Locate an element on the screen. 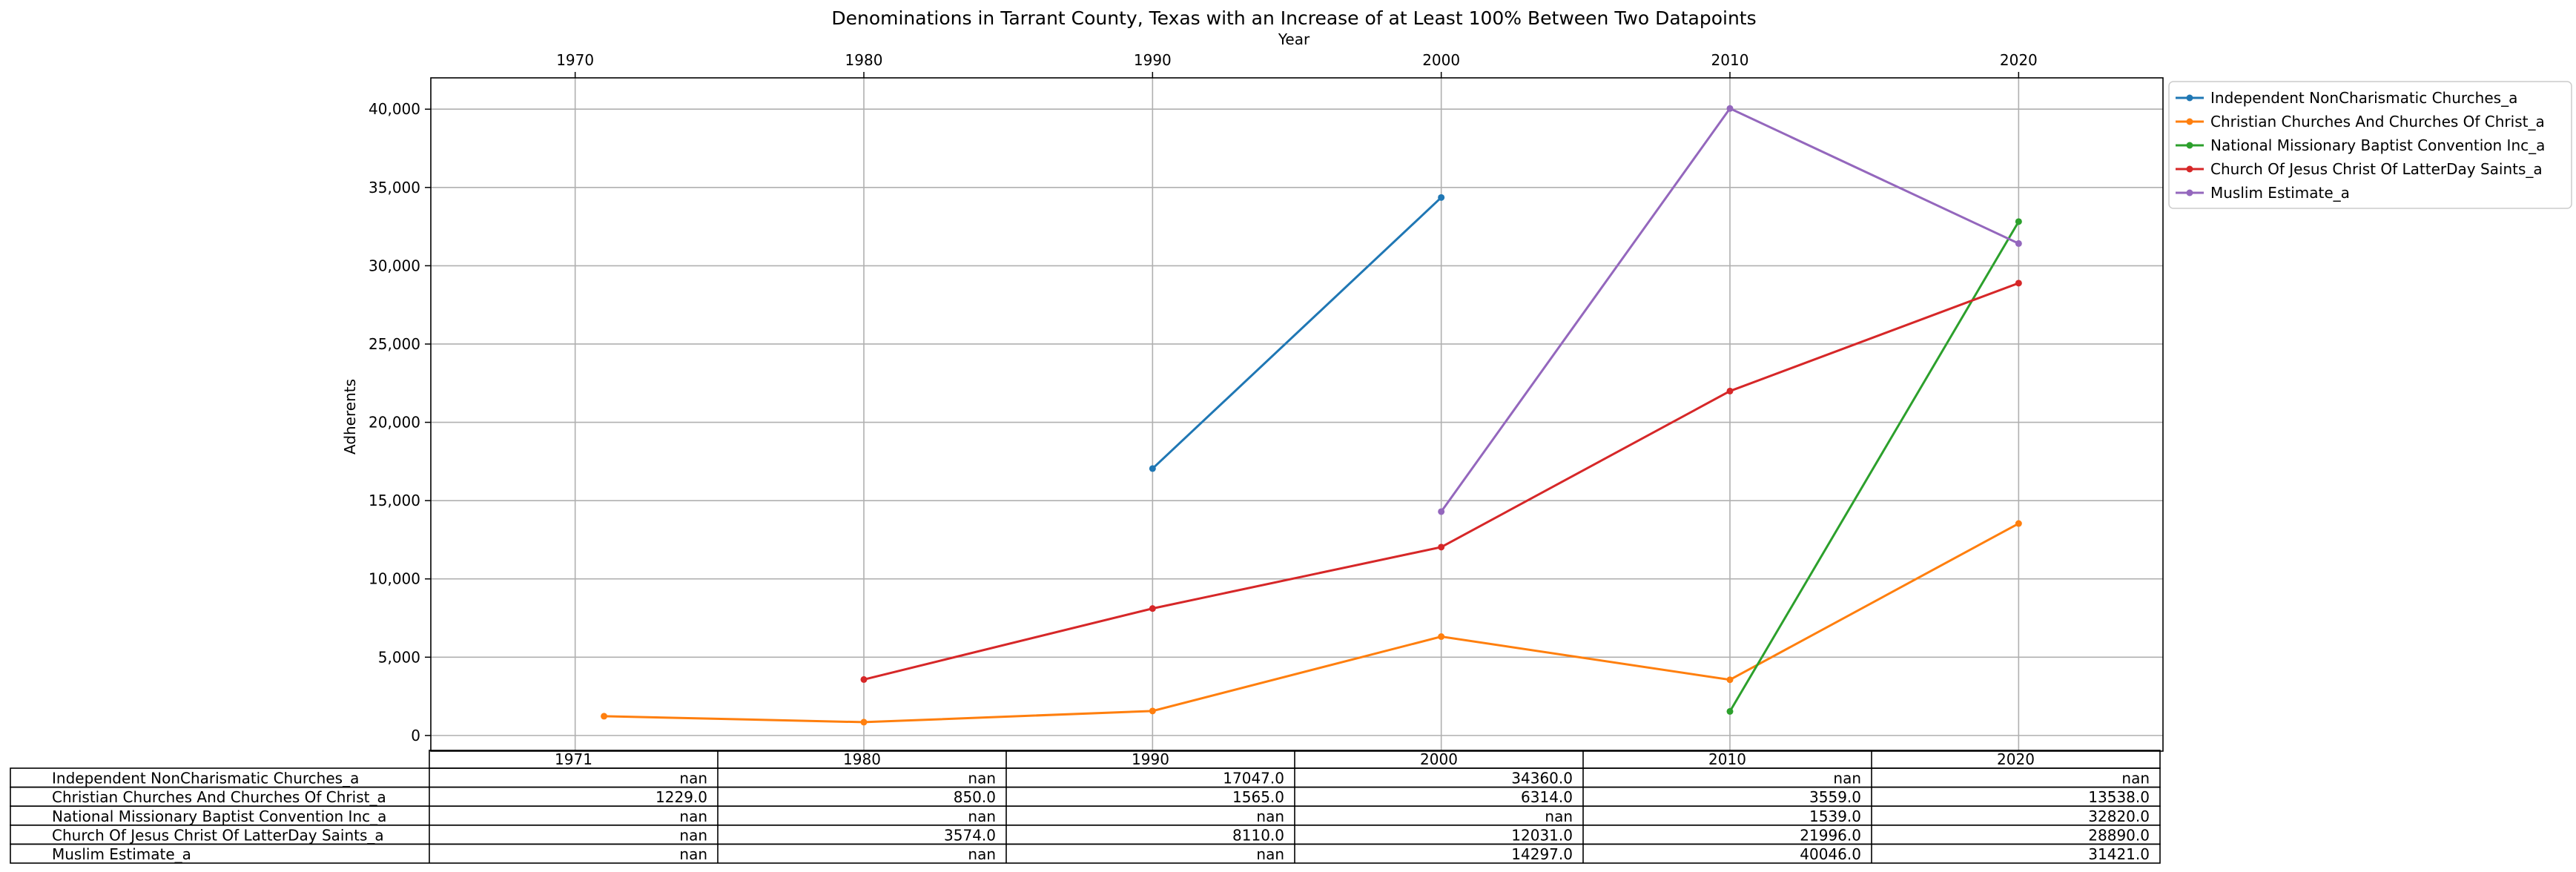  table-cell: 40046.0 is located at coordinates (1830, 854).